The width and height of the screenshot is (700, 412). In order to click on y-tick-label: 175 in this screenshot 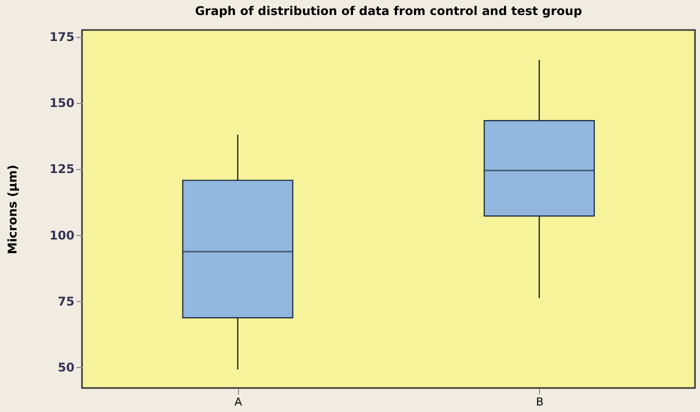, I will do `click(61, 37)`.